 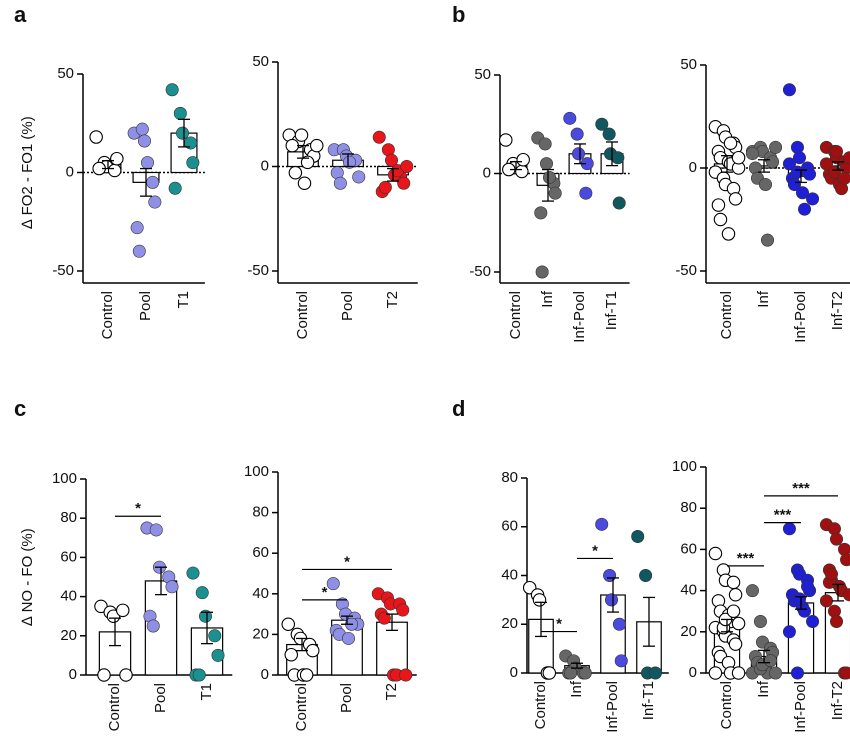 I want to click on y-tick-label: 50, so click(x=688, y=64).